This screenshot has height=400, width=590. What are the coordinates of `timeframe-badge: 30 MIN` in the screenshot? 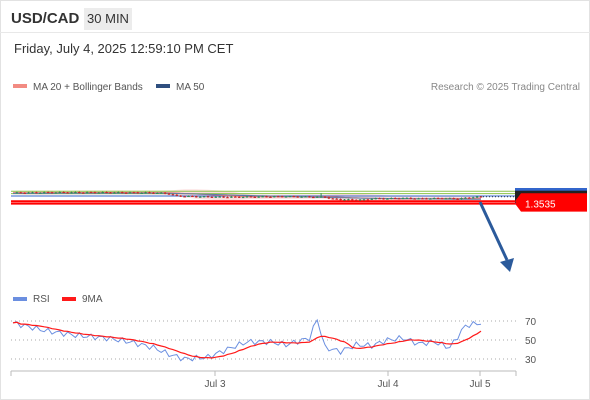 It's located at (108, 19).